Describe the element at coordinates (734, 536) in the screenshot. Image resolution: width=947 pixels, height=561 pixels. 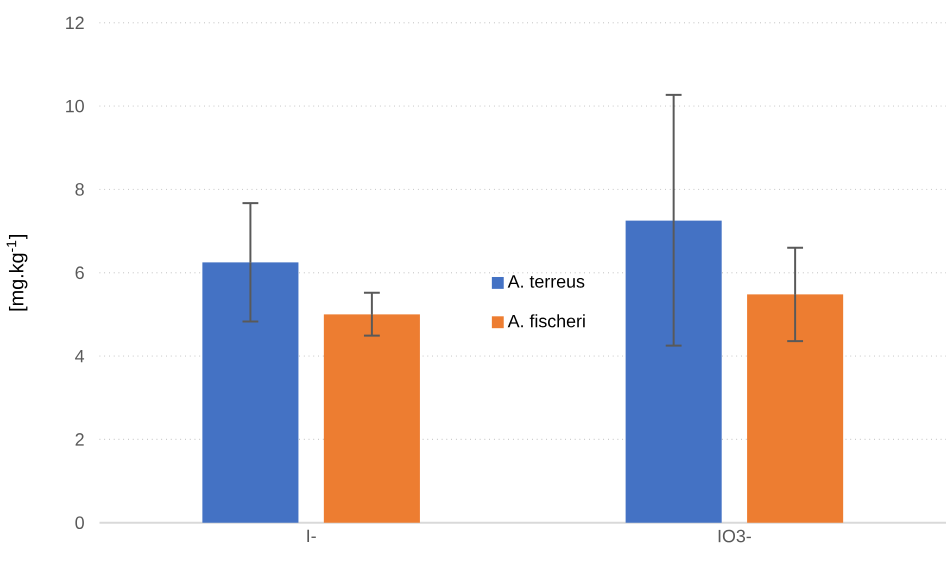
I see `x-tick-label: IO3-` at that location.